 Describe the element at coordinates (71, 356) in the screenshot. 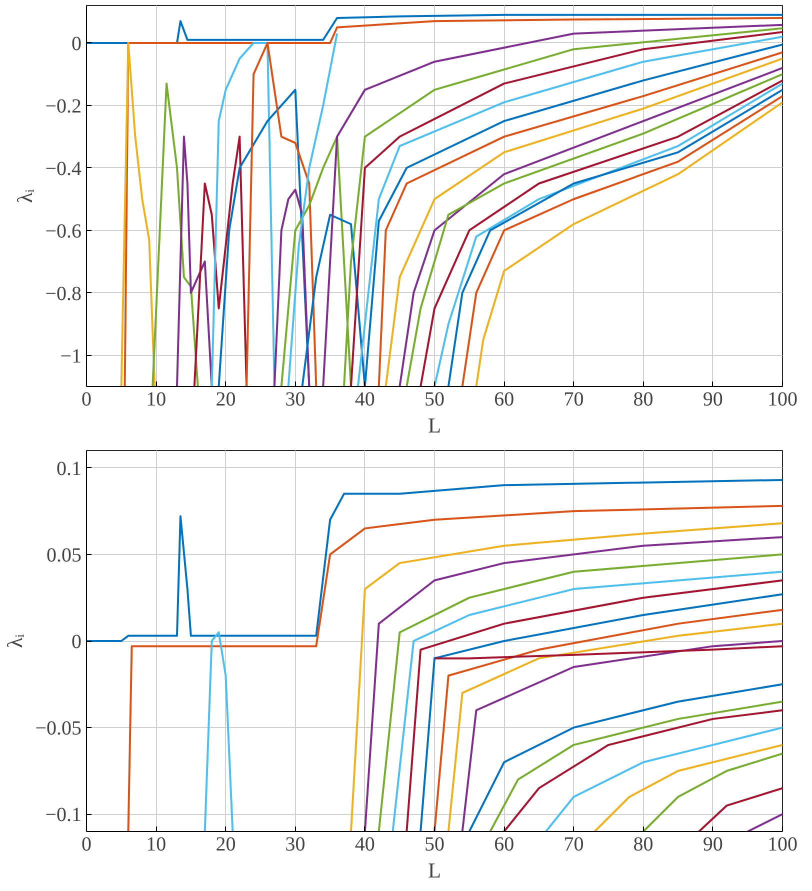

I see `y-tick-label: −1` at that location.